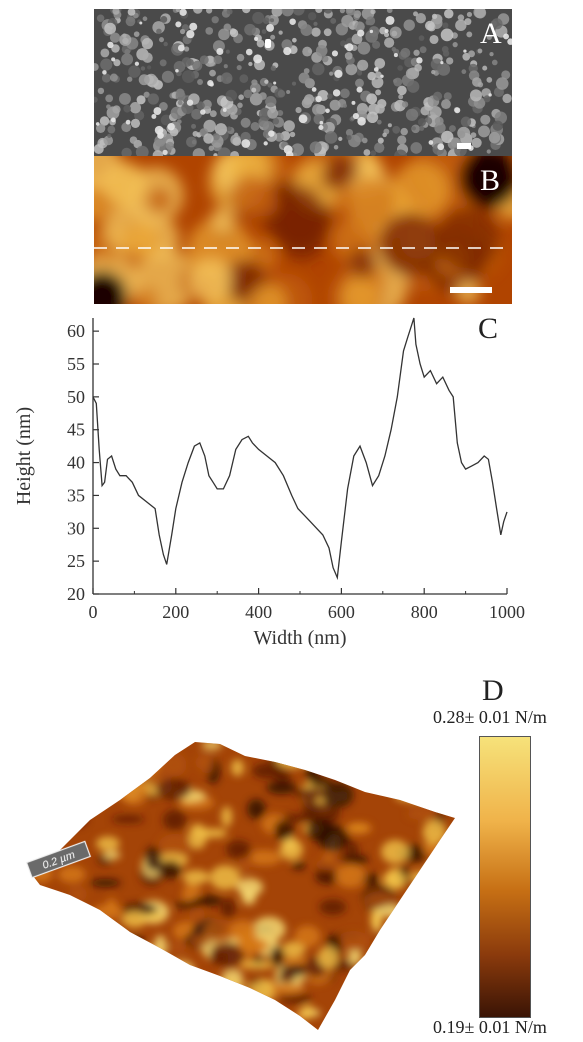  I want to click on afm-scale-bar, so click(471, 290).